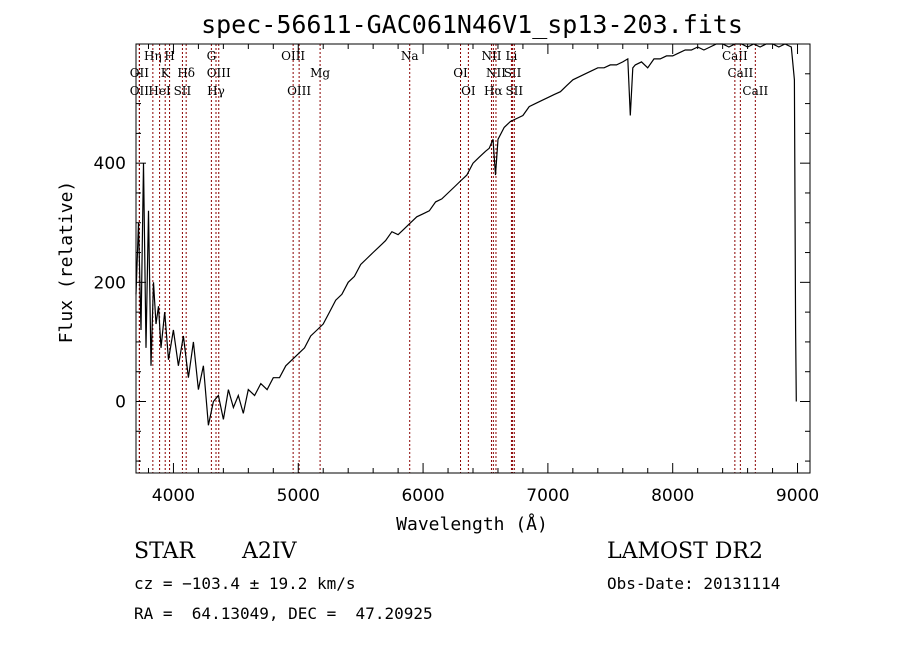 The image size is (900, 649). What do you see at coordinates (269, 551) in the screenshot?
I see `object-subclass: A2IV` at bounding box center [269, 551].